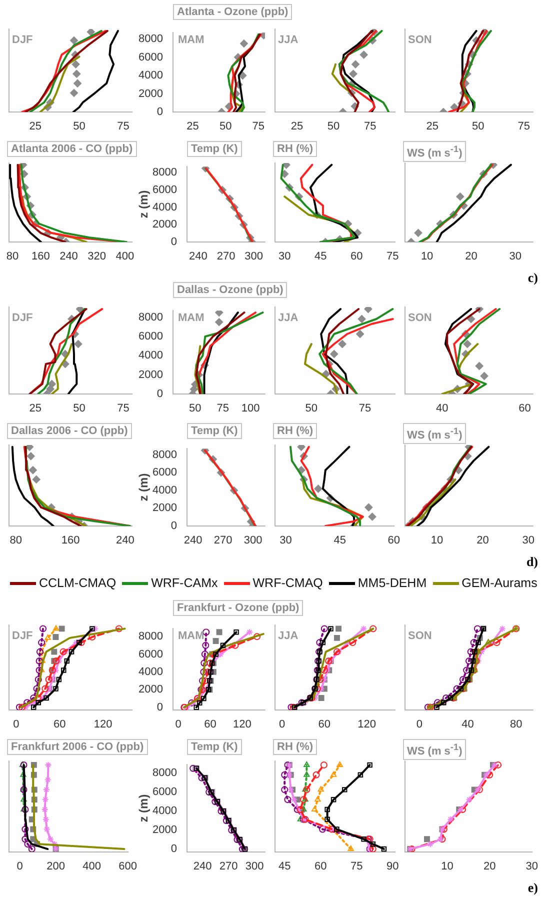 Image resolution: width=543 pixels, height=912 pixels. What do you see at coordinates (97, 256) in the screenshot?
I see `x-tick-label: 320` at bounding box center [97, 256].